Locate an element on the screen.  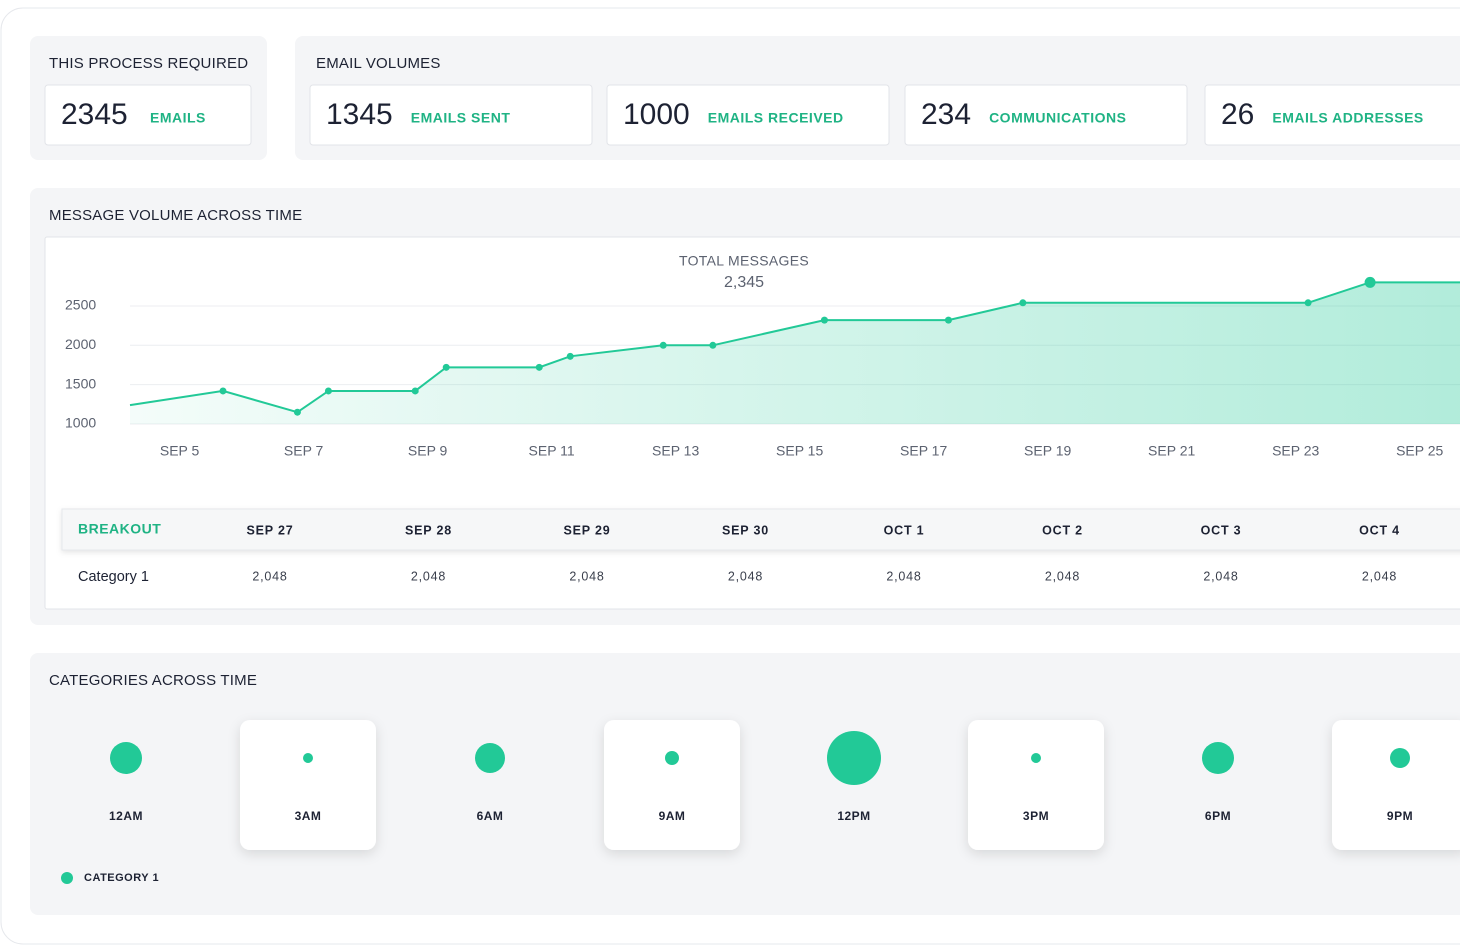
stat-value: 234 is located at coordinates (946, 114).